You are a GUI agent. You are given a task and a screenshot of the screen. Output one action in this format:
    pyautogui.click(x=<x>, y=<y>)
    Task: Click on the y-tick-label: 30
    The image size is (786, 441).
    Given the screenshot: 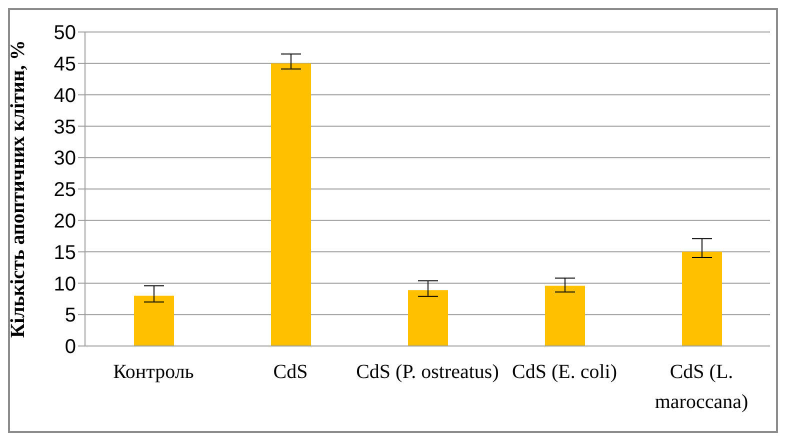 What is the action you would take?
    pyautogui.click(x=65, y=159)
    